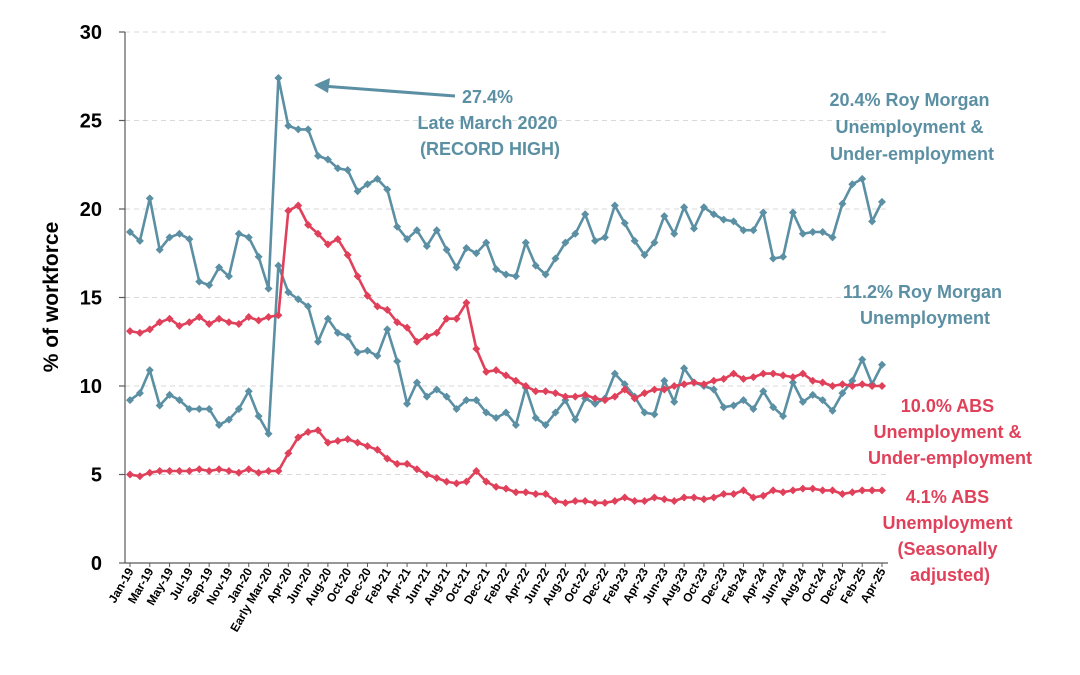 The width and height of the screenshot is (1080, 675). Describe the element at coordinates (487, 97) in the screenshot. I see `peak-annotation-line-1: 27.4%` at that location.